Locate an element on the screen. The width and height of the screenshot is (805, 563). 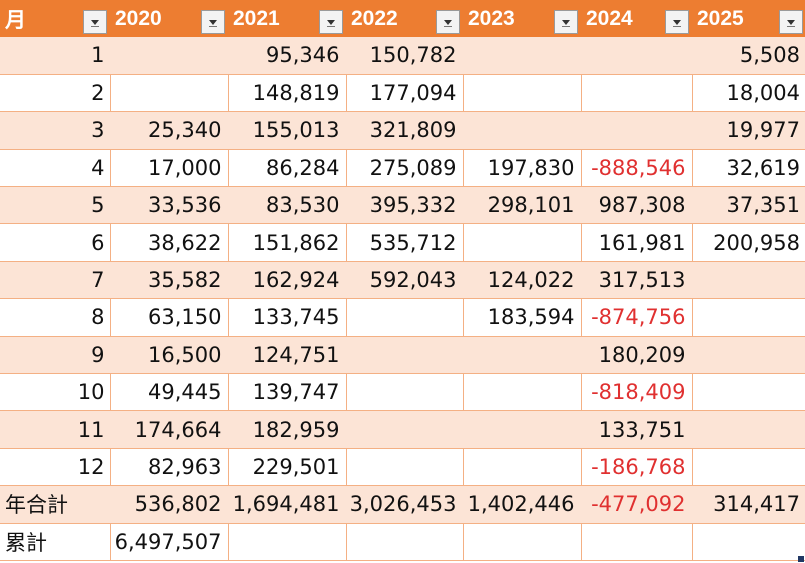
table-resize-handle is located at coordinates (801, 559).